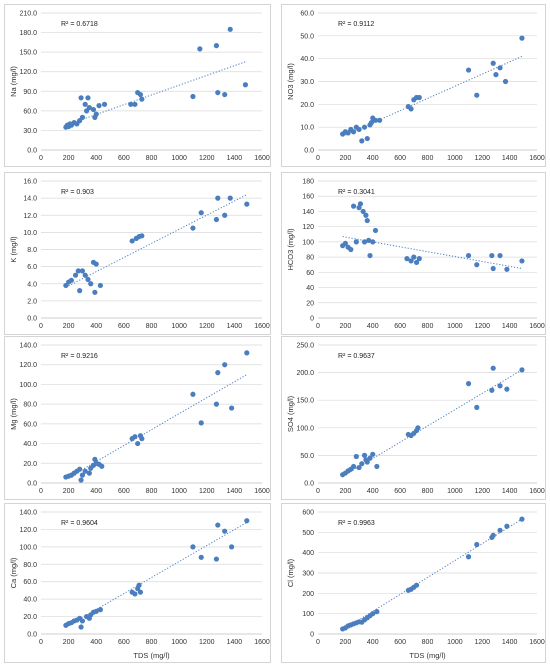 The image size is (550, 667). What do you see at coordinates (290, 572) in the screenshot?
I see `y-axis-title: Cl (mg/l)` at bounding box center [290, 572].